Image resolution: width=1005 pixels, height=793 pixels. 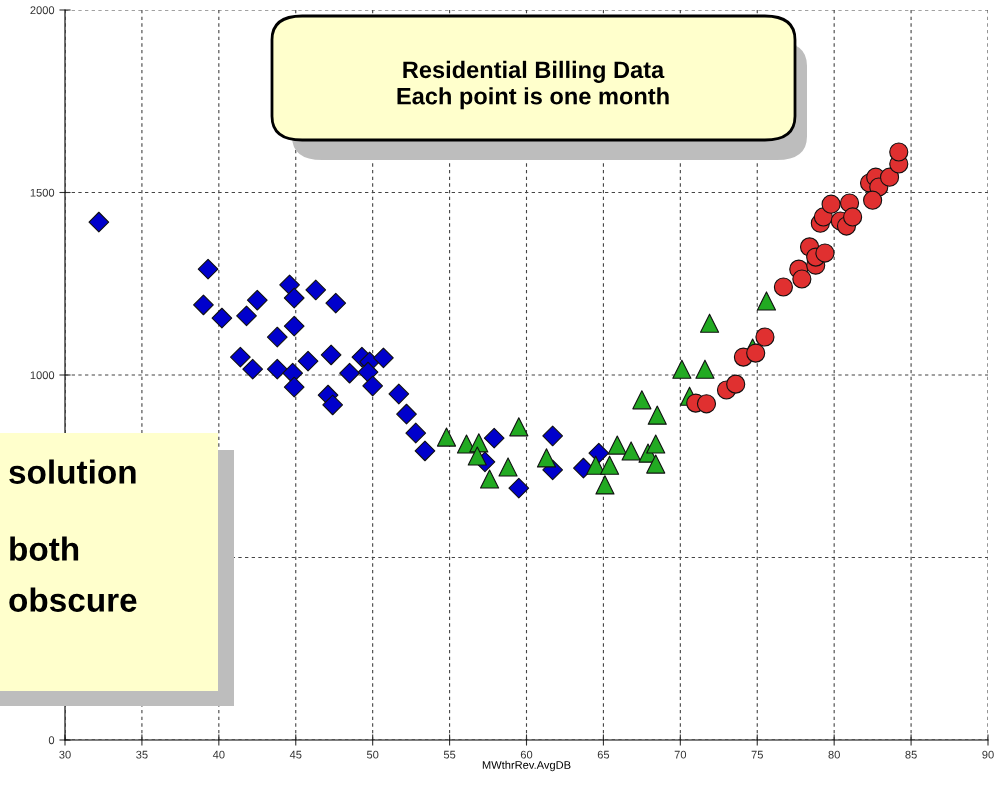 I want to click on y-tick-label: 0, so click(x=51, y=740).